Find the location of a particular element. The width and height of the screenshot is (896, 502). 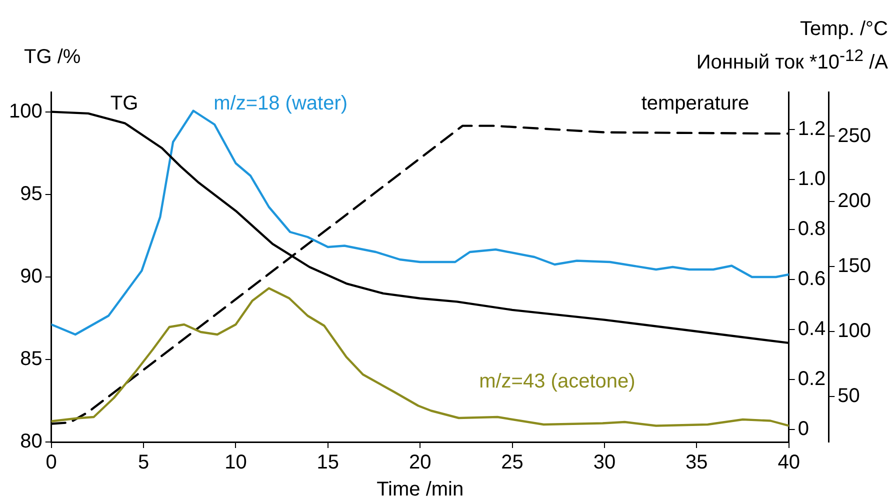

x-tick-label: 25 is located at coordinates (512, 463).